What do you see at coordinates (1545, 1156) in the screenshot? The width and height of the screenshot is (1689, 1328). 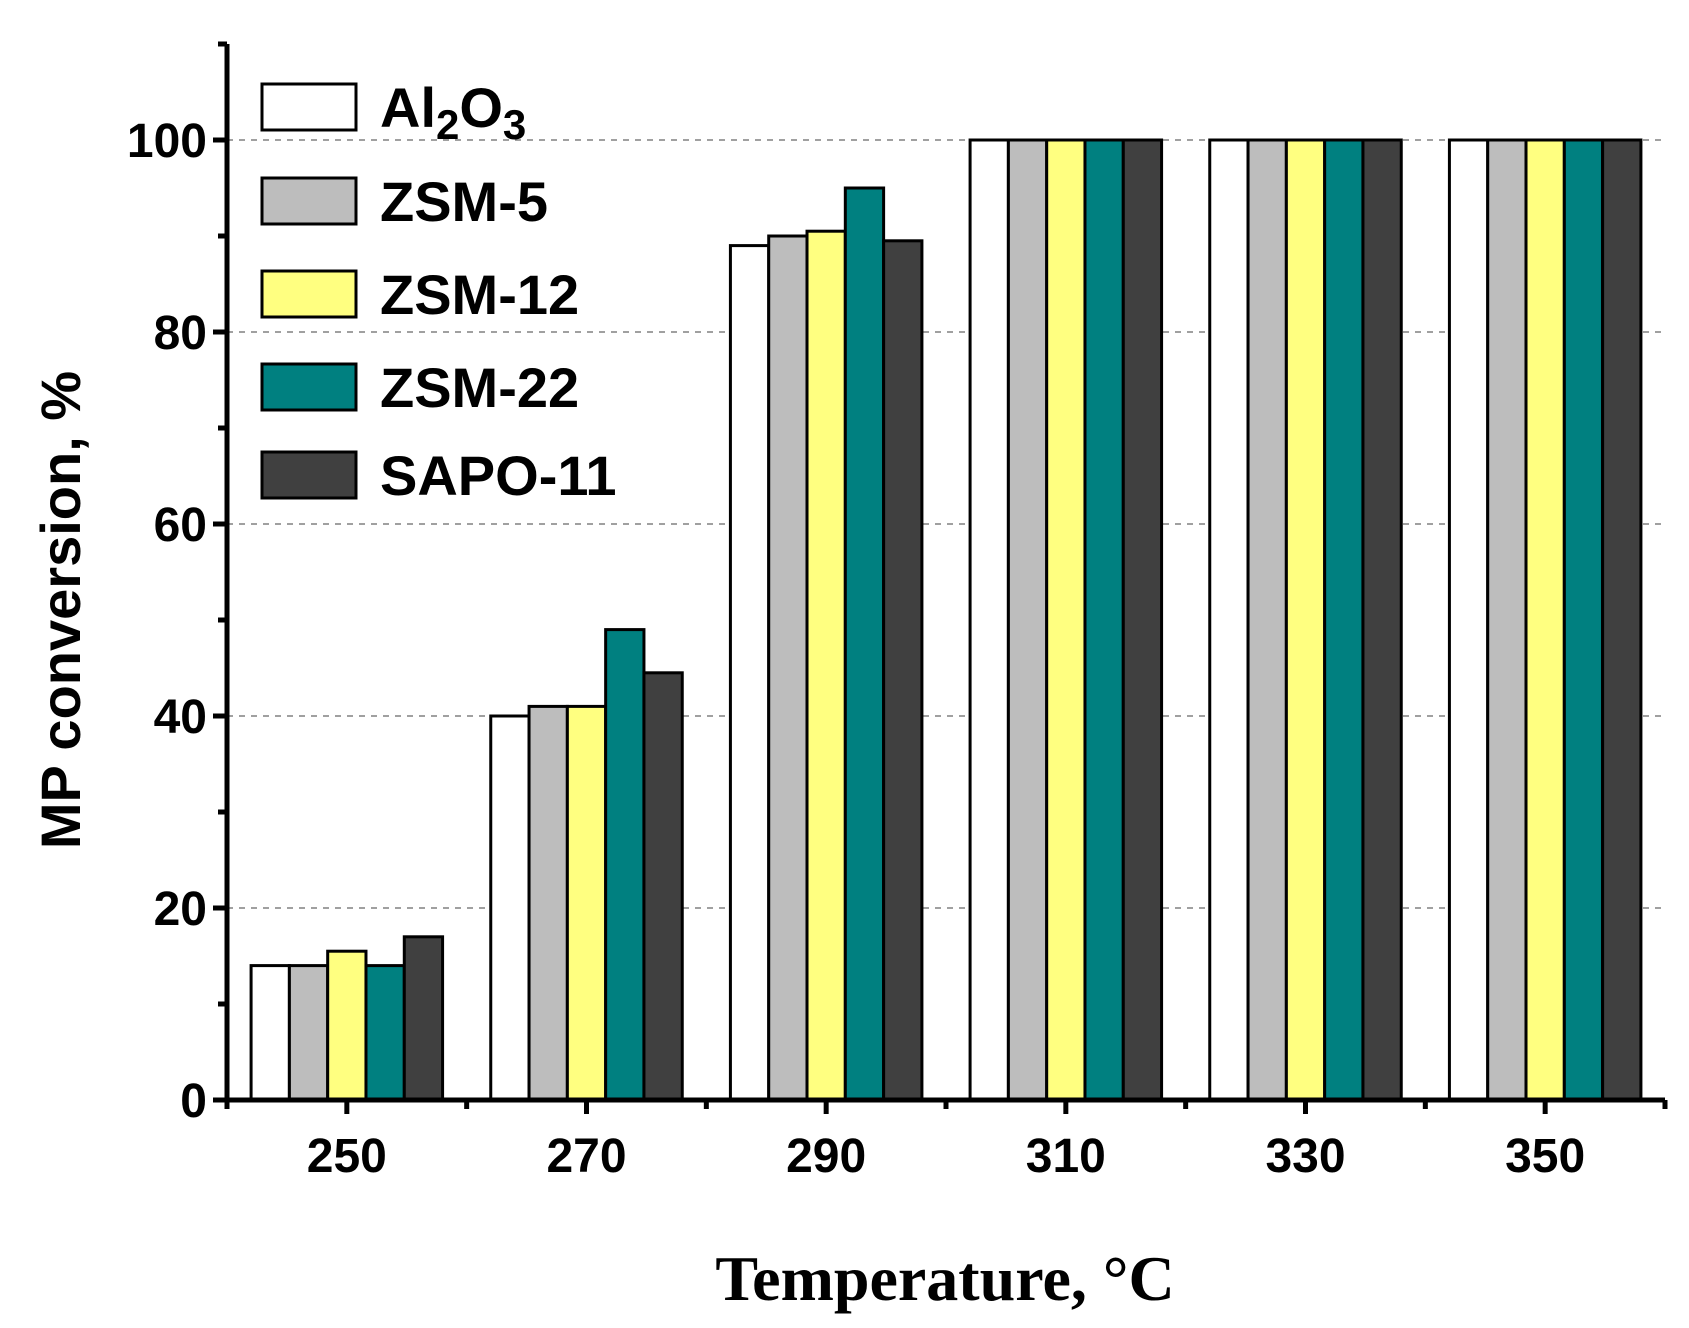 I see `x-tick-label-350: 350` at bounding box center [1545, 1156].